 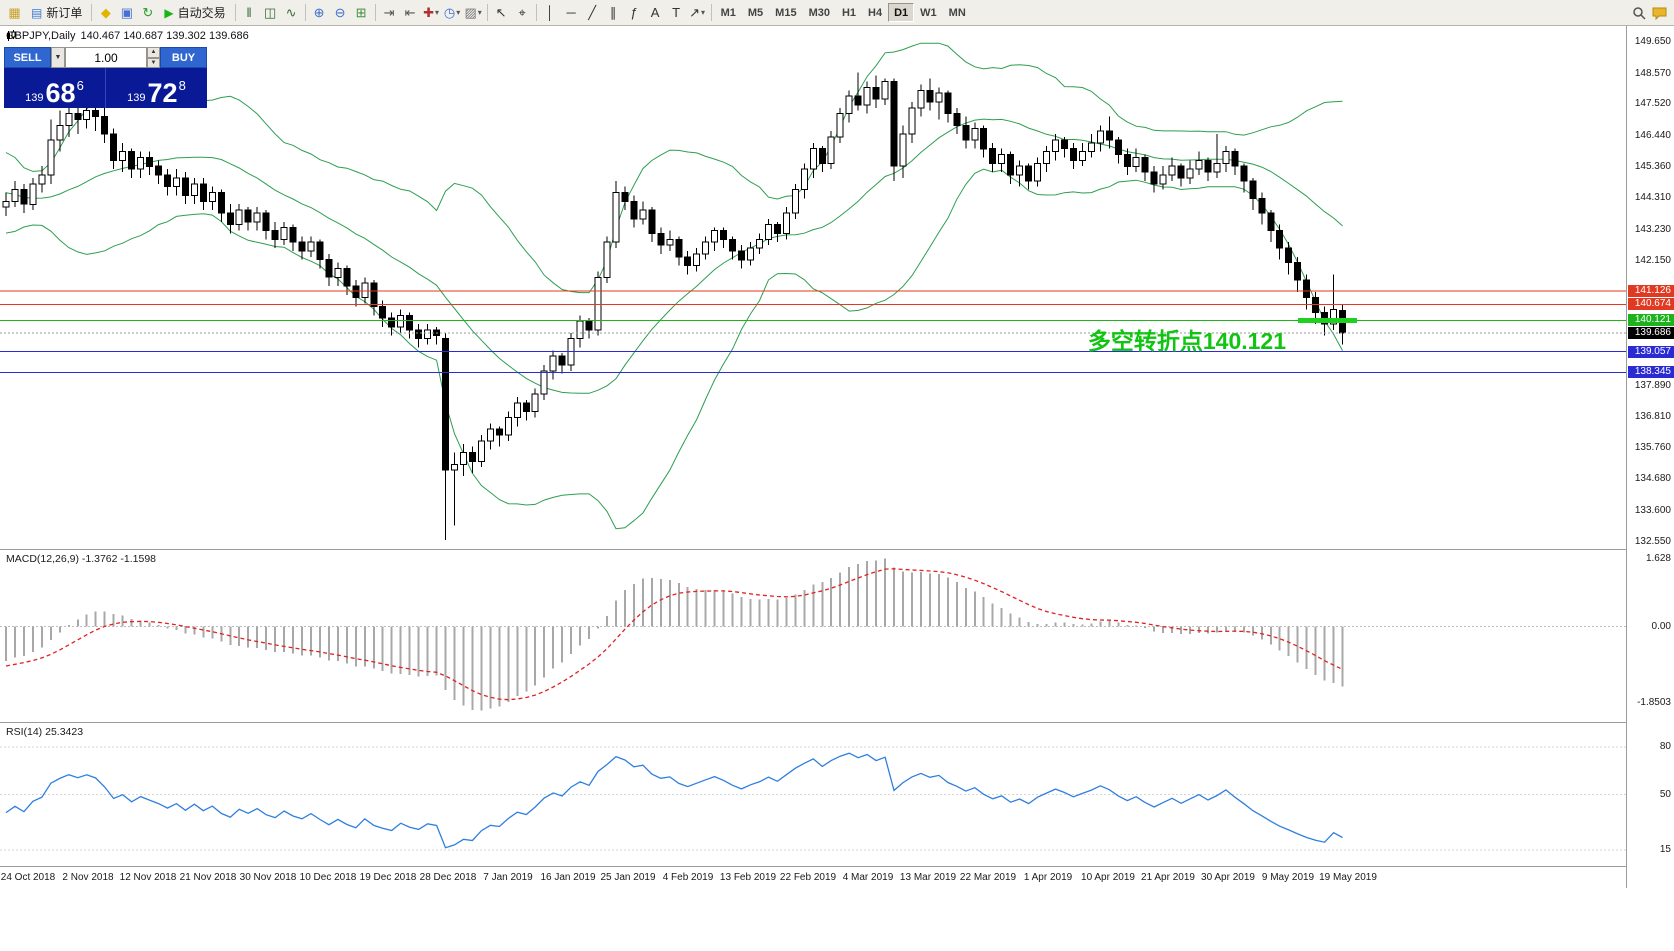 What do you see at coordinates (1651, 304) in the screenshot?
I see `resistance-line-140674-tag: 140.674` at bounding box center [1651, 304].